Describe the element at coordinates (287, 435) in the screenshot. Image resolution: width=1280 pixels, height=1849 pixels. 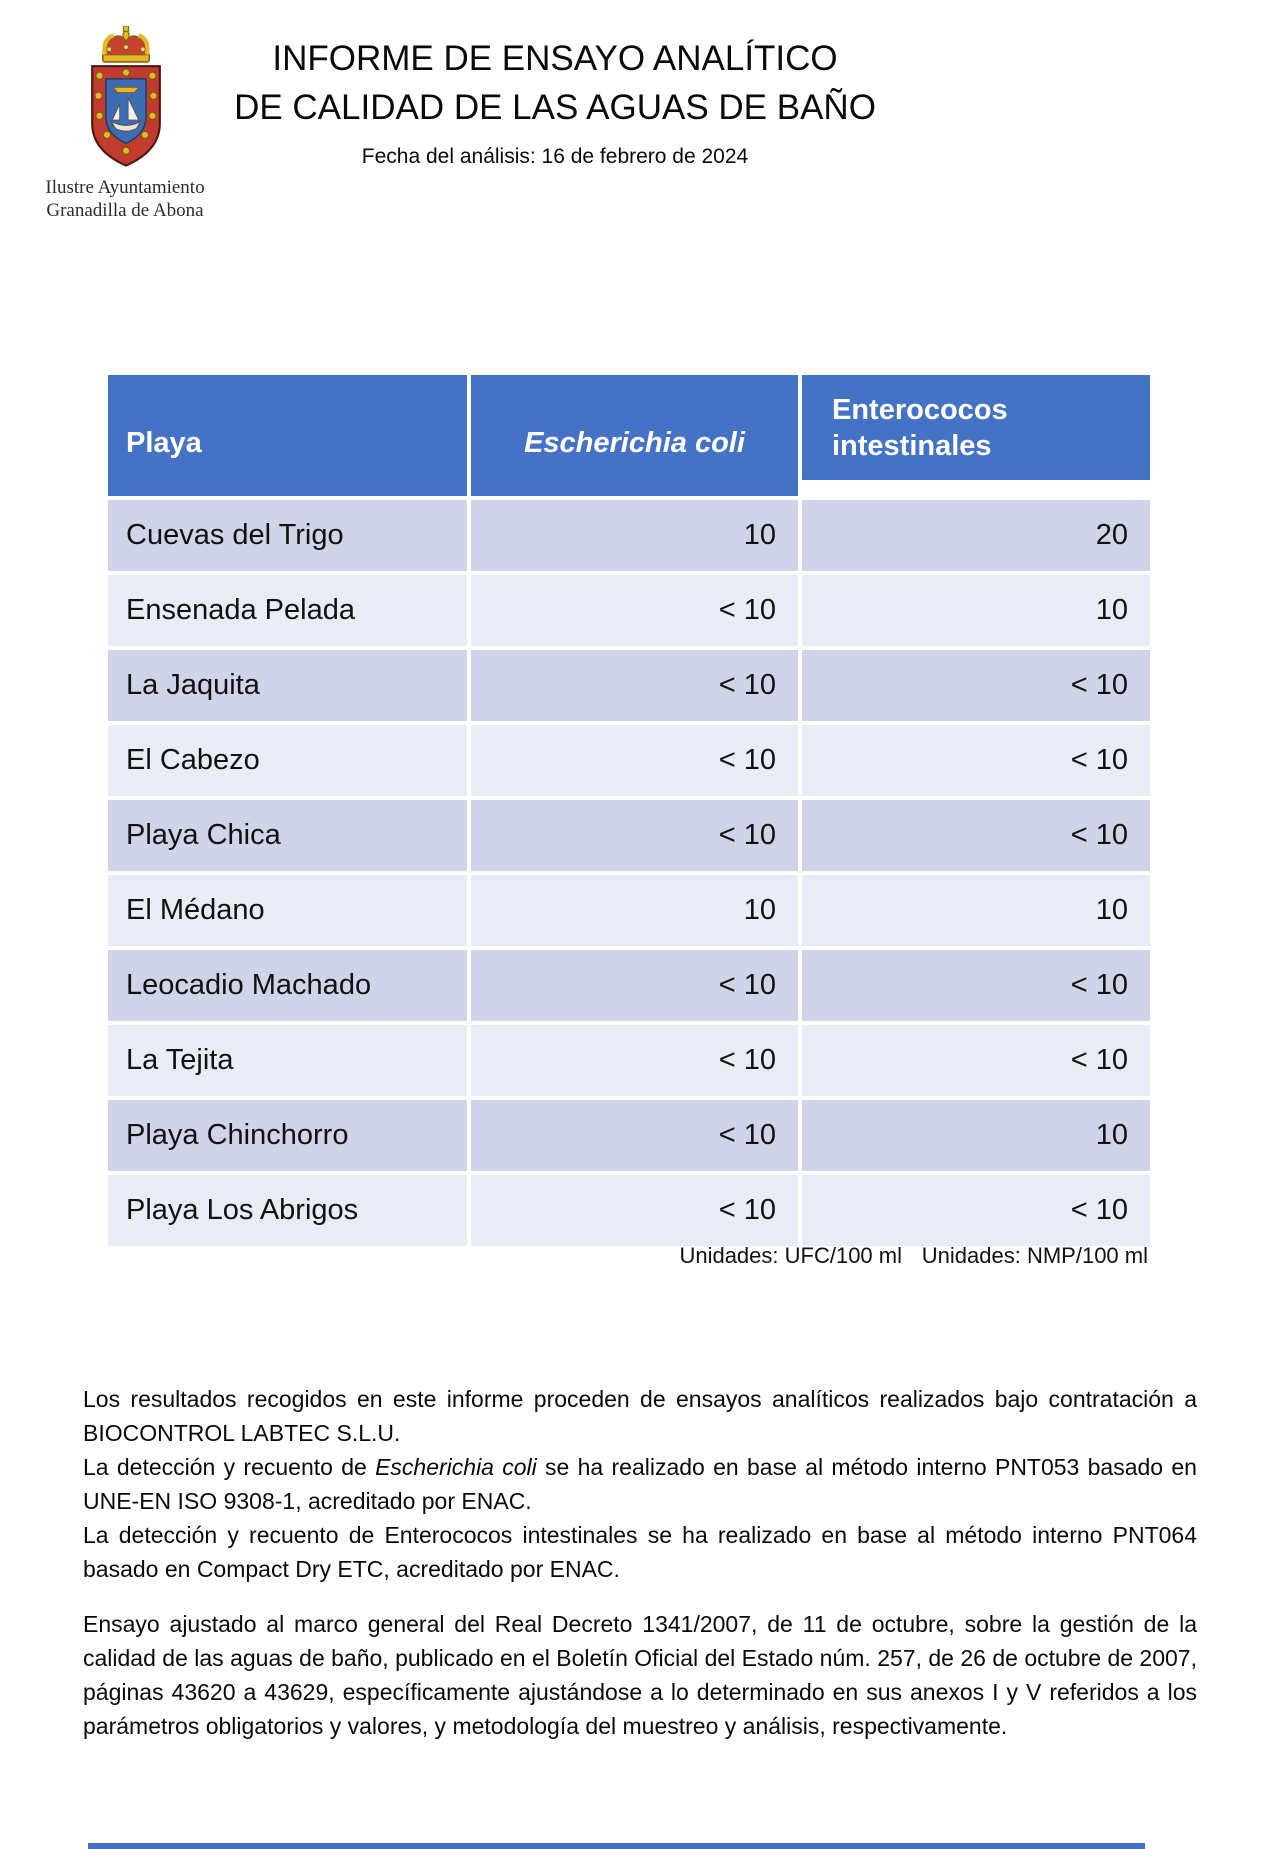
I see `column-header-playa: Playa` at that location.